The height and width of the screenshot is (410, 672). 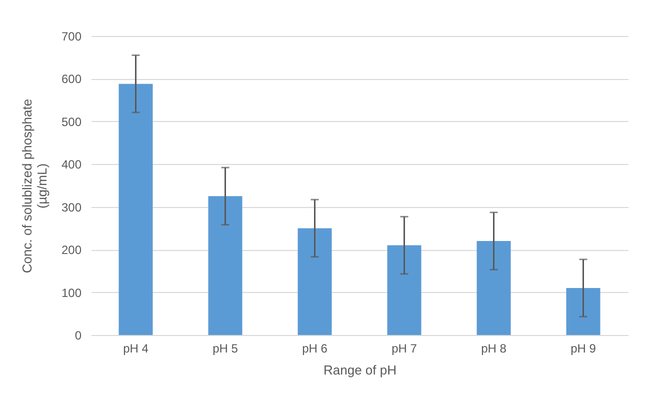 I want to click on y-tick-label: 100, so click(x=71, y=293).